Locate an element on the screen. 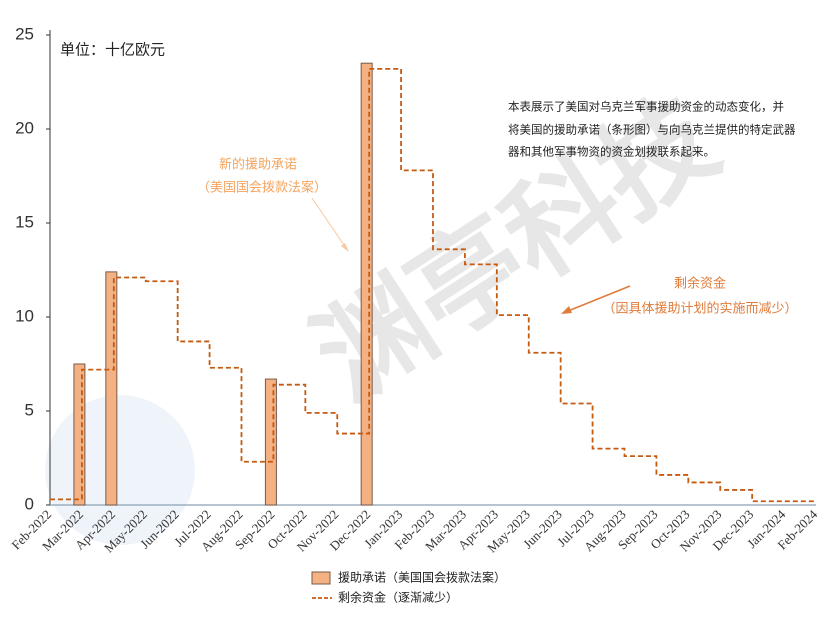  description: 将美国的援助承诺（条形图）与向乌克兰提供的特定武器 is located at coordinates (652, 130).